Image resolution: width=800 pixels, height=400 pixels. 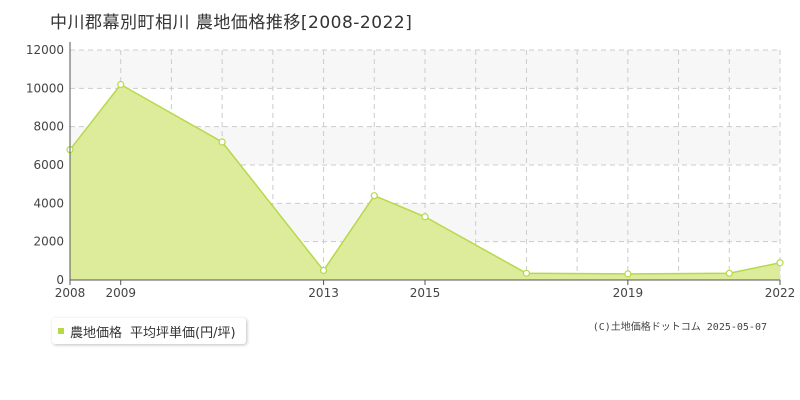 I want to click on legend-unit-label: 平均坪単価(円/坪), so click(x=183, y=333).